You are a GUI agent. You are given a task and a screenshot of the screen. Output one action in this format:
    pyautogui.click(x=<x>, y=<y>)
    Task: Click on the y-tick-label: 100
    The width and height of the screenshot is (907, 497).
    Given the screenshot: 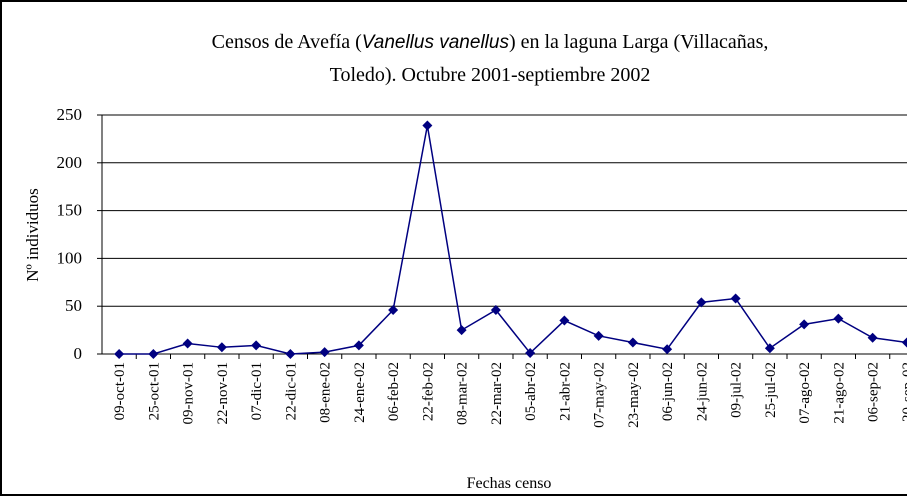 What is the action you would take?
    pyautogui.click(x=70, y=257)
    